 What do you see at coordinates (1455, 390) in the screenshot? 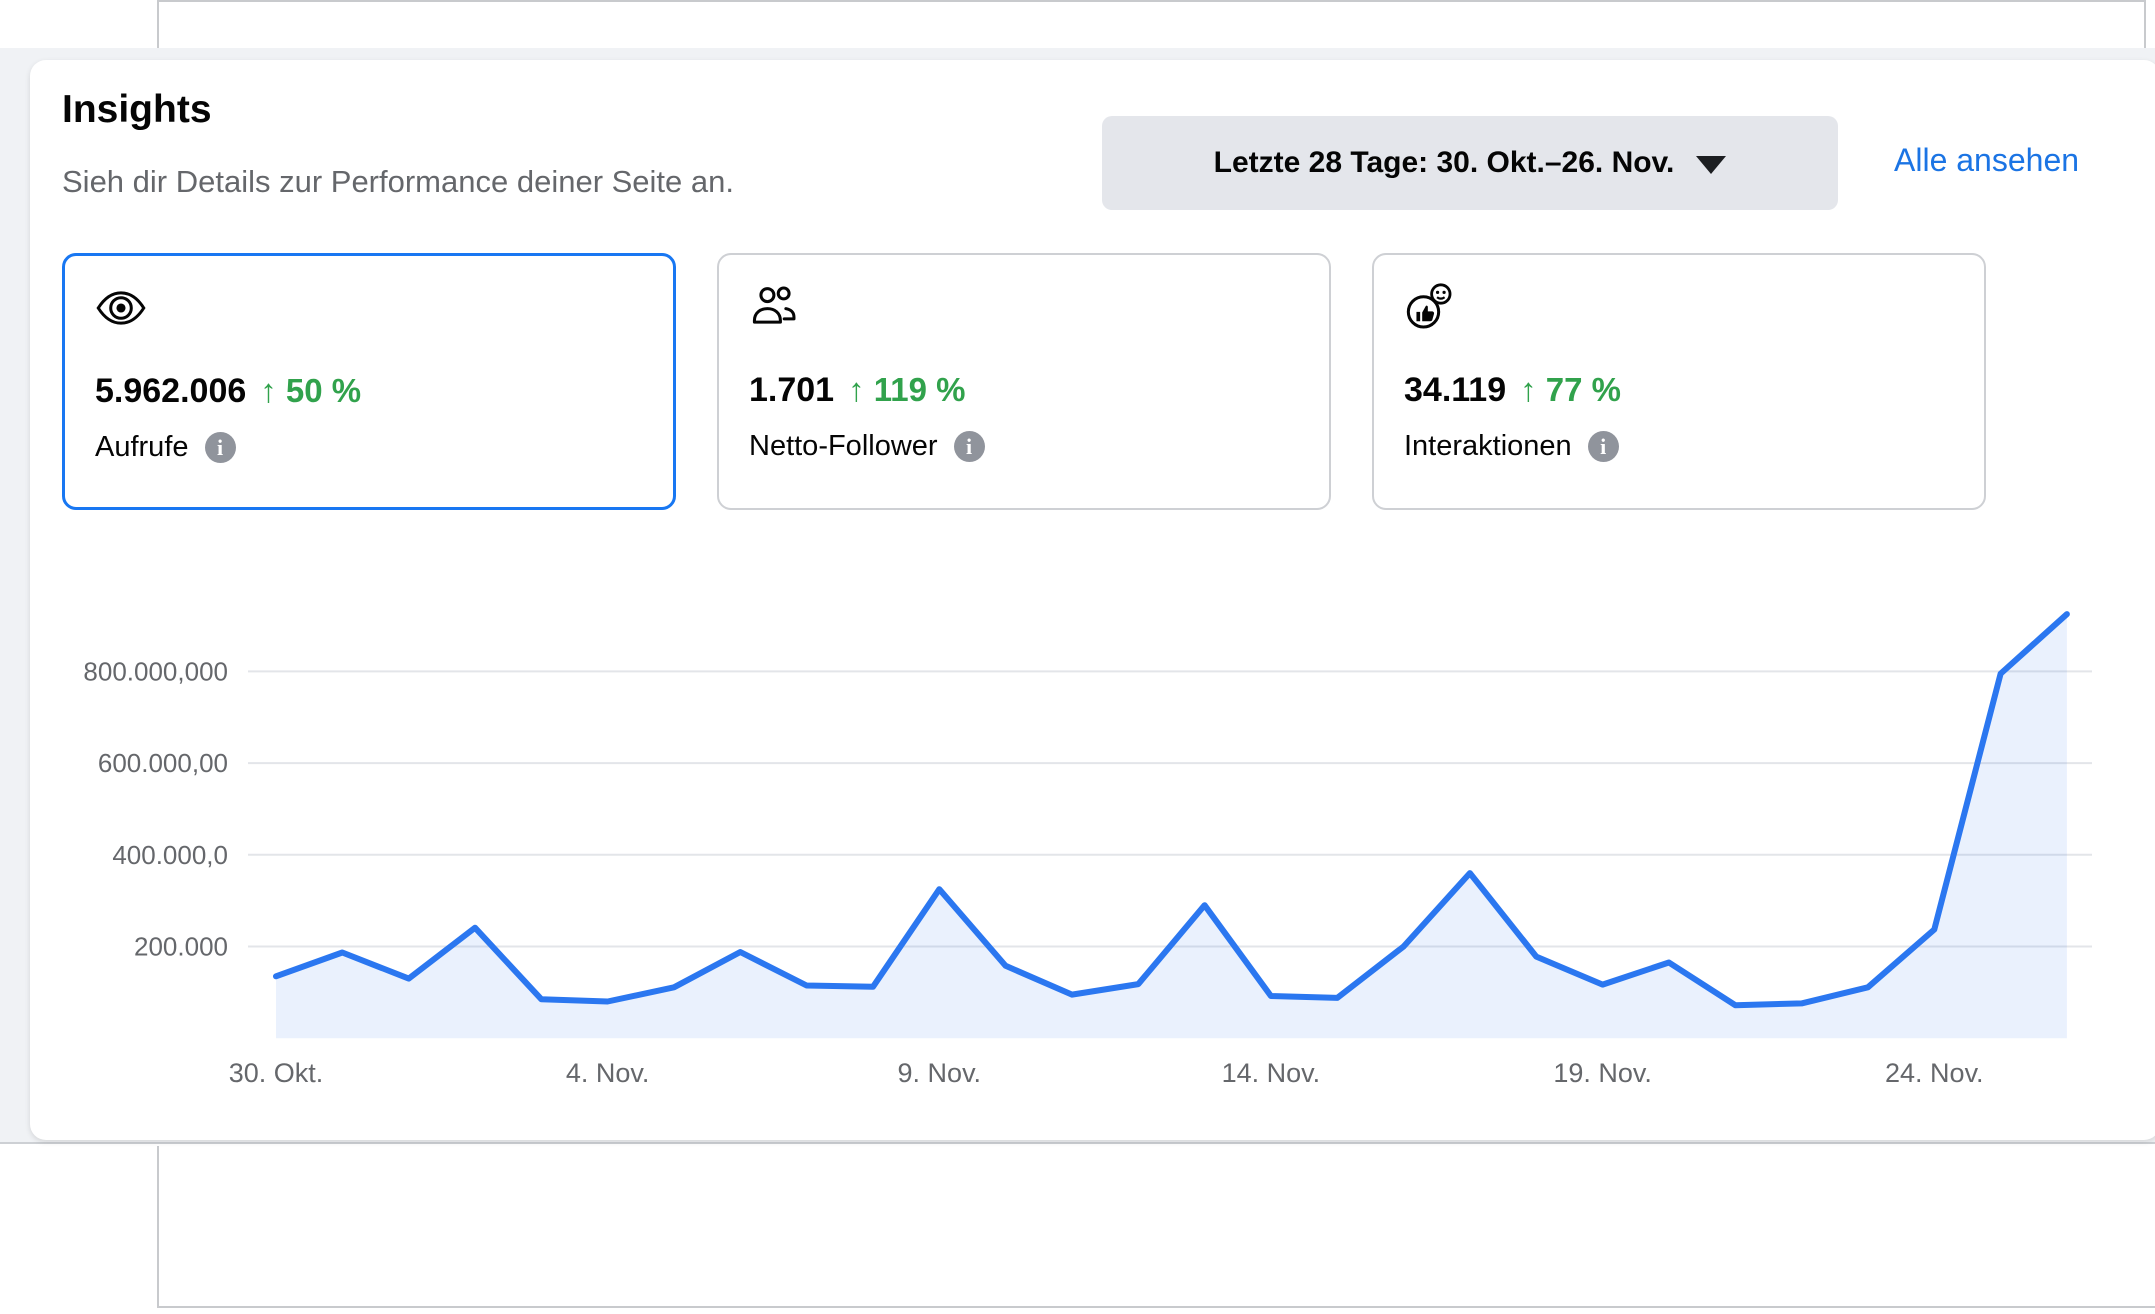
I see `stat-value: 34.119` at bounding box center [1455, 390].